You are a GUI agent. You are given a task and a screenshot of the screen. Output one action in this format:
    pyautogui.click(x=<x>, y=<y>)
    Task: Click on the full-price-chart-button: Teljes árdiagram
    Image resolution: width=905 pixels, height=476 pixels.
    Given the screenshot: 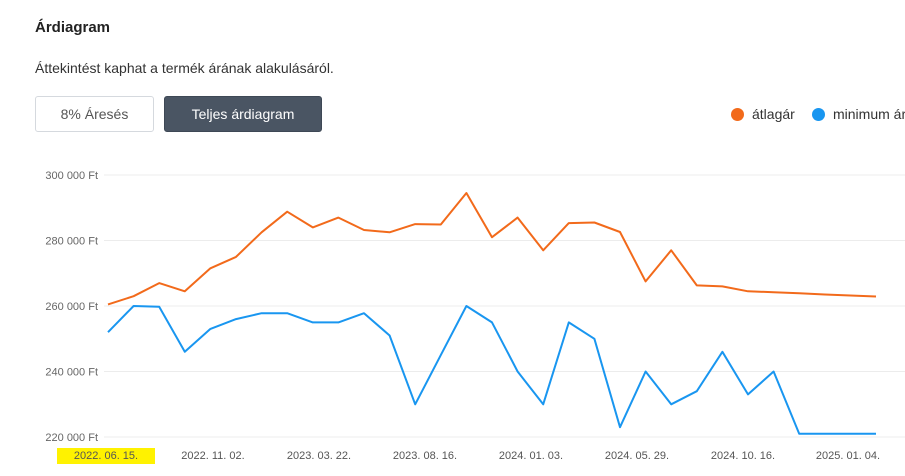 What is the action you would take?
    pyautogui.click(x=243, y=114)
    